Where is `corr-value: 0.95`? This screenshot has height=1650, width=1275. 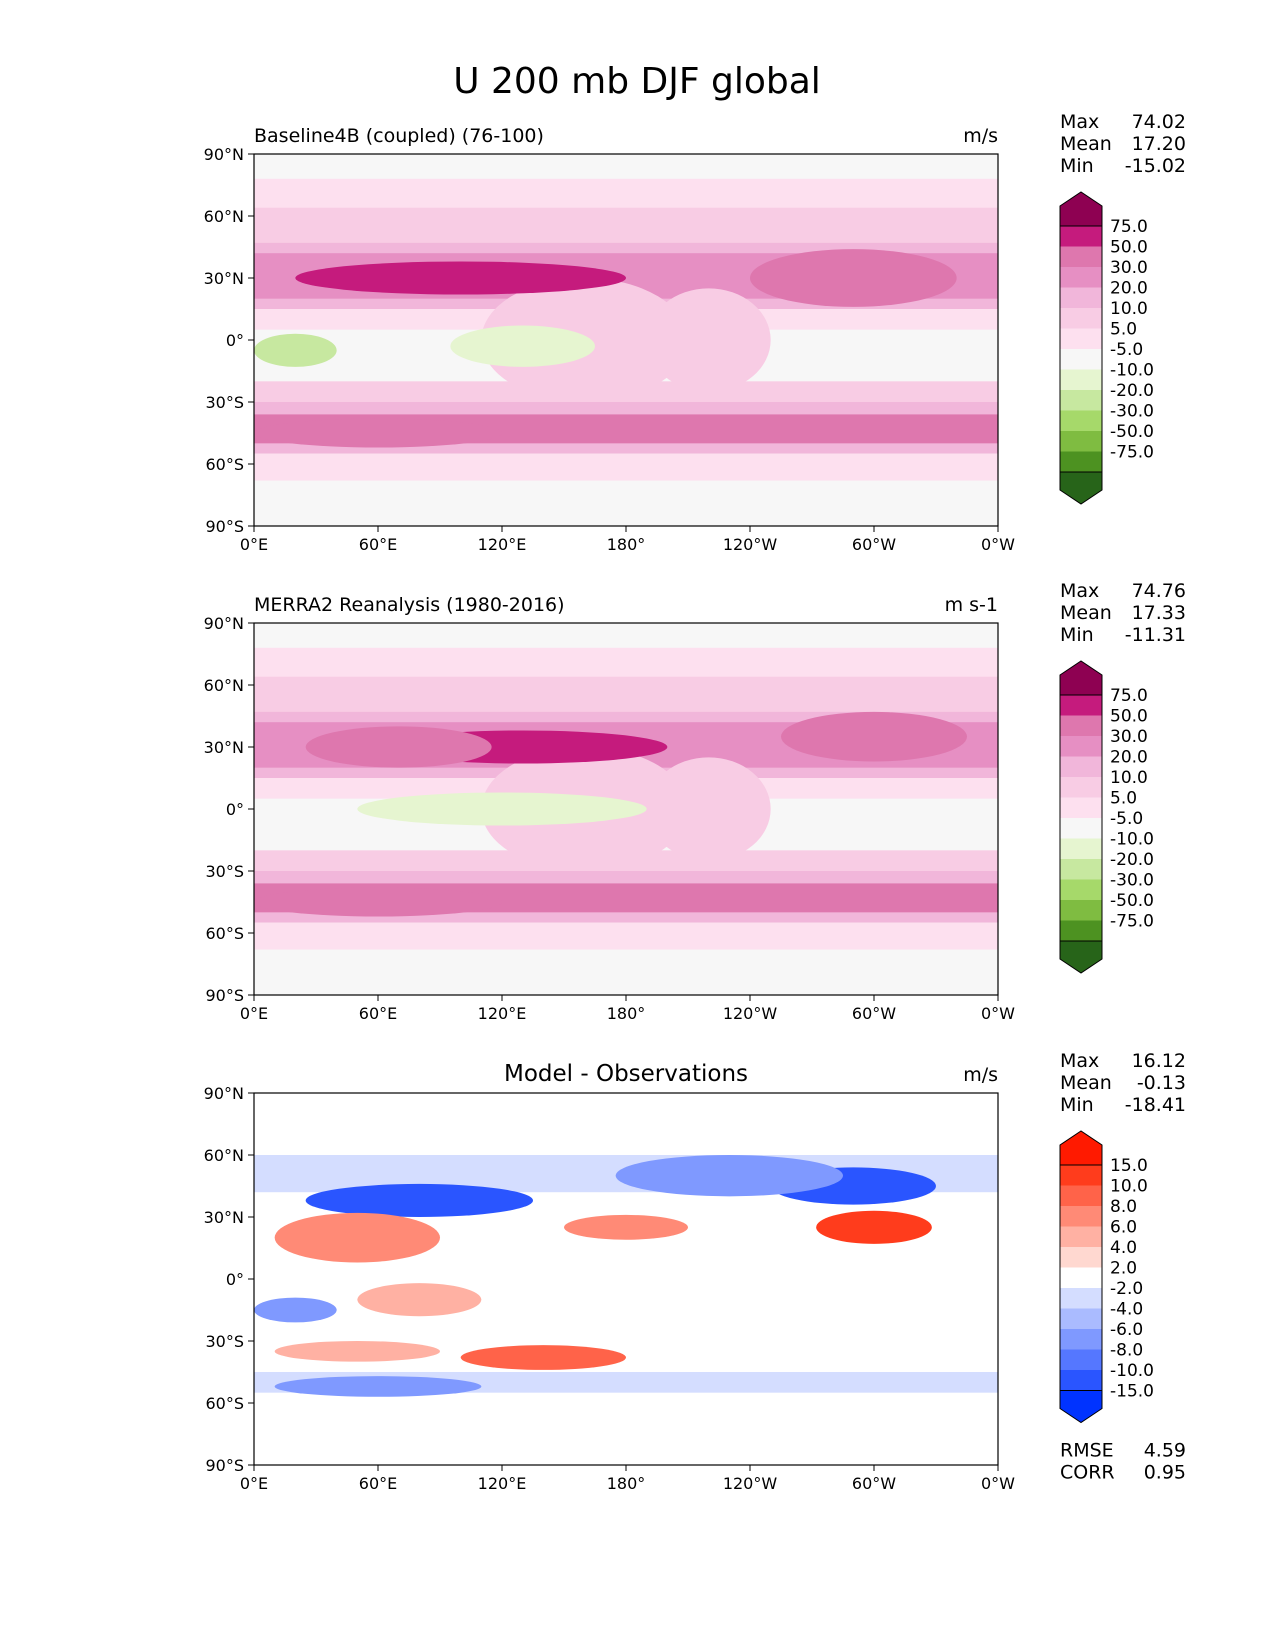 corr-value: 0.95 is located at coordinates (1165, 1473).